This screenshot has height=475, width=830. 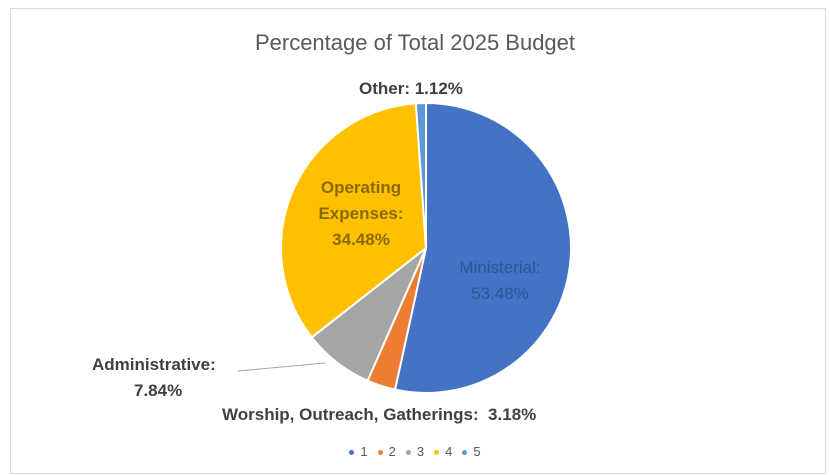 I want to click on ministerial-label-name: Ministerial:, so click(x=500, y=267).